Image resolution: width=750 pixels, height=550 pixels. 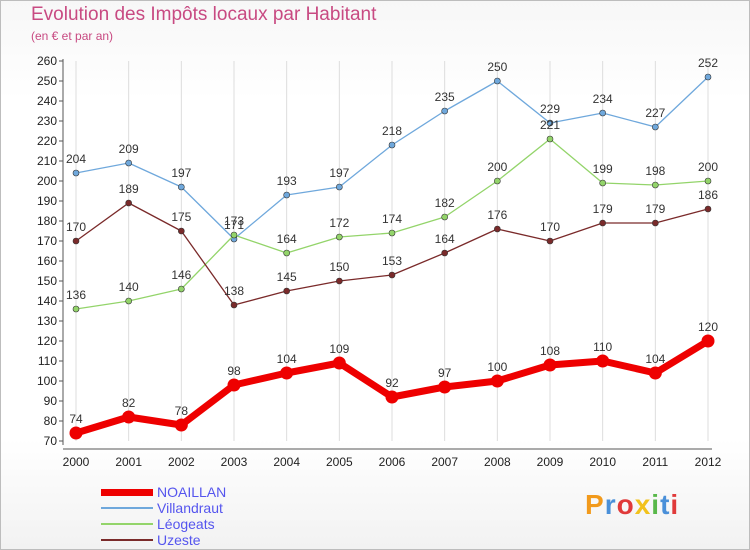 What do you see at coordinates (47, 241) in the screenshot?
I see `y-tick-label: 170` at bounding box center [47, 241].